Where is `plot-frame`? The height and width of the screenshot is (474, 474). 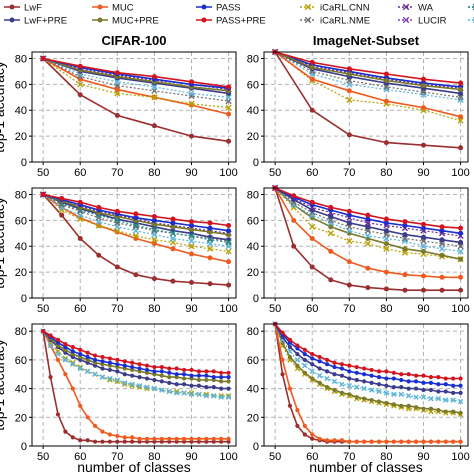
plot-frame is located at coordinates (134, 243).